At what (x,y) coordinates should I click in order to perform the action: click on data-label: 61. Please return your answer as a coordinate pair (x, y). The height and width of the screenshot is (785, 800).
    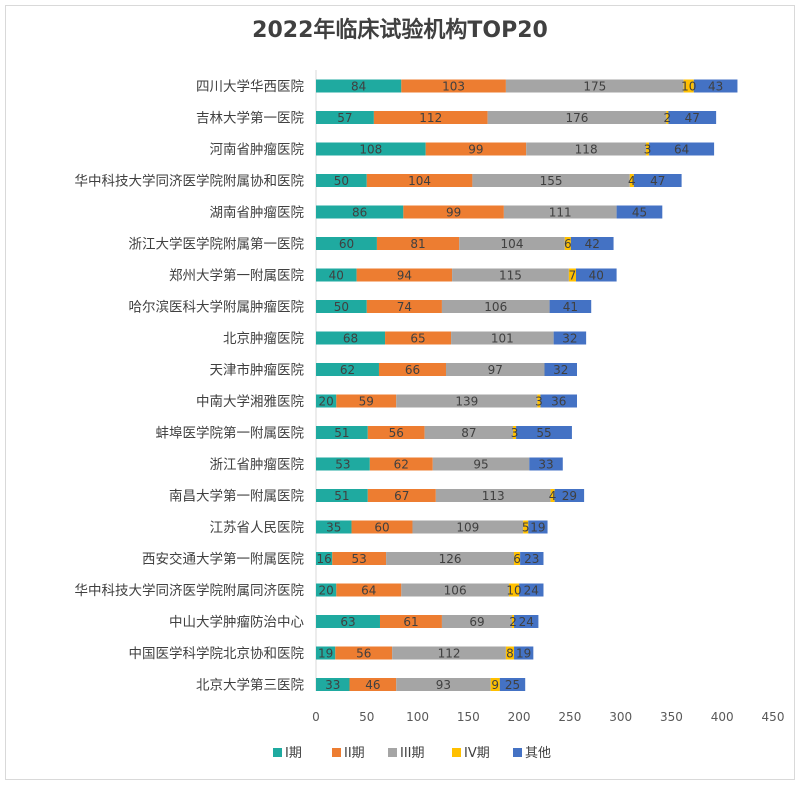
    Looking at the image, I should click on (410, 622).